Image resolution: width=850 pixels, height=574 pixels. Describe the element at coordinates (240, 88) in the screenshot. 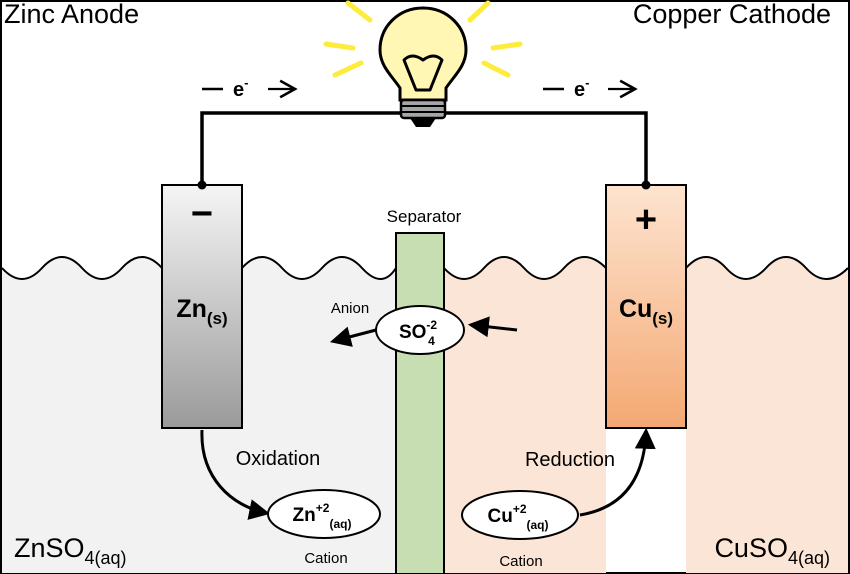

I see `electron-label-left: e-` at that location.